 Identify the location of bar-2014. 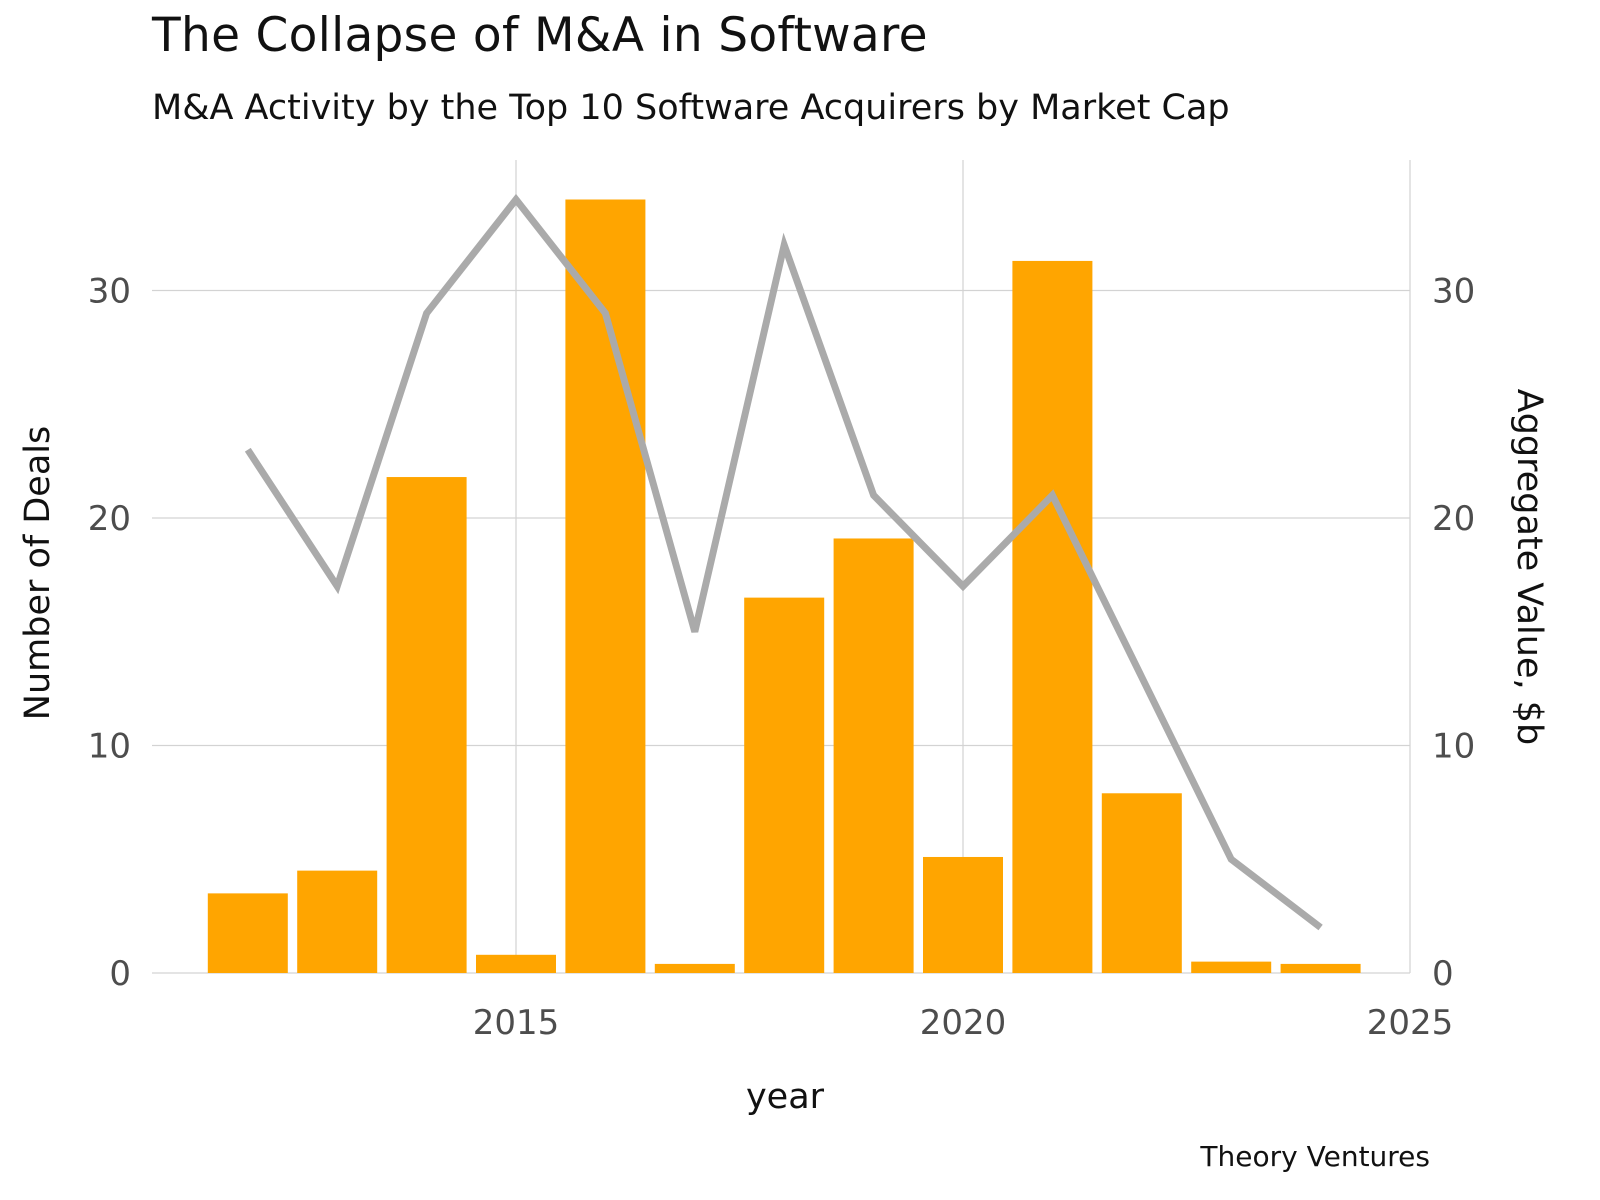
(426, 725).